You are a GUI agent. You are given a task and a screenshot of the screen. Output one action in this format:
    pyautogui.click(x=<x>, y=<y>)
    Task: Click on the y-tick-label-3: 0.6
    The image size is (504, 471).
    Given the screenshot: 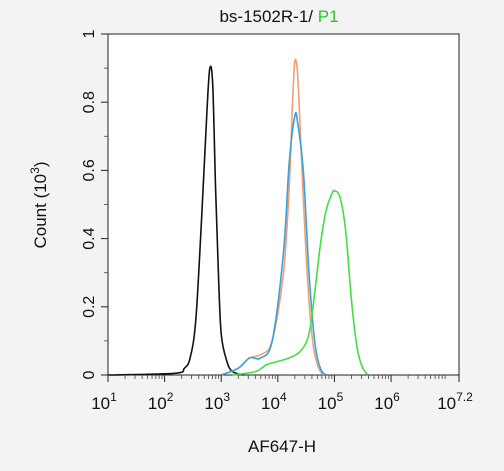 What is the action you would take?
    pyautogui.click(x=89, y=170)
    